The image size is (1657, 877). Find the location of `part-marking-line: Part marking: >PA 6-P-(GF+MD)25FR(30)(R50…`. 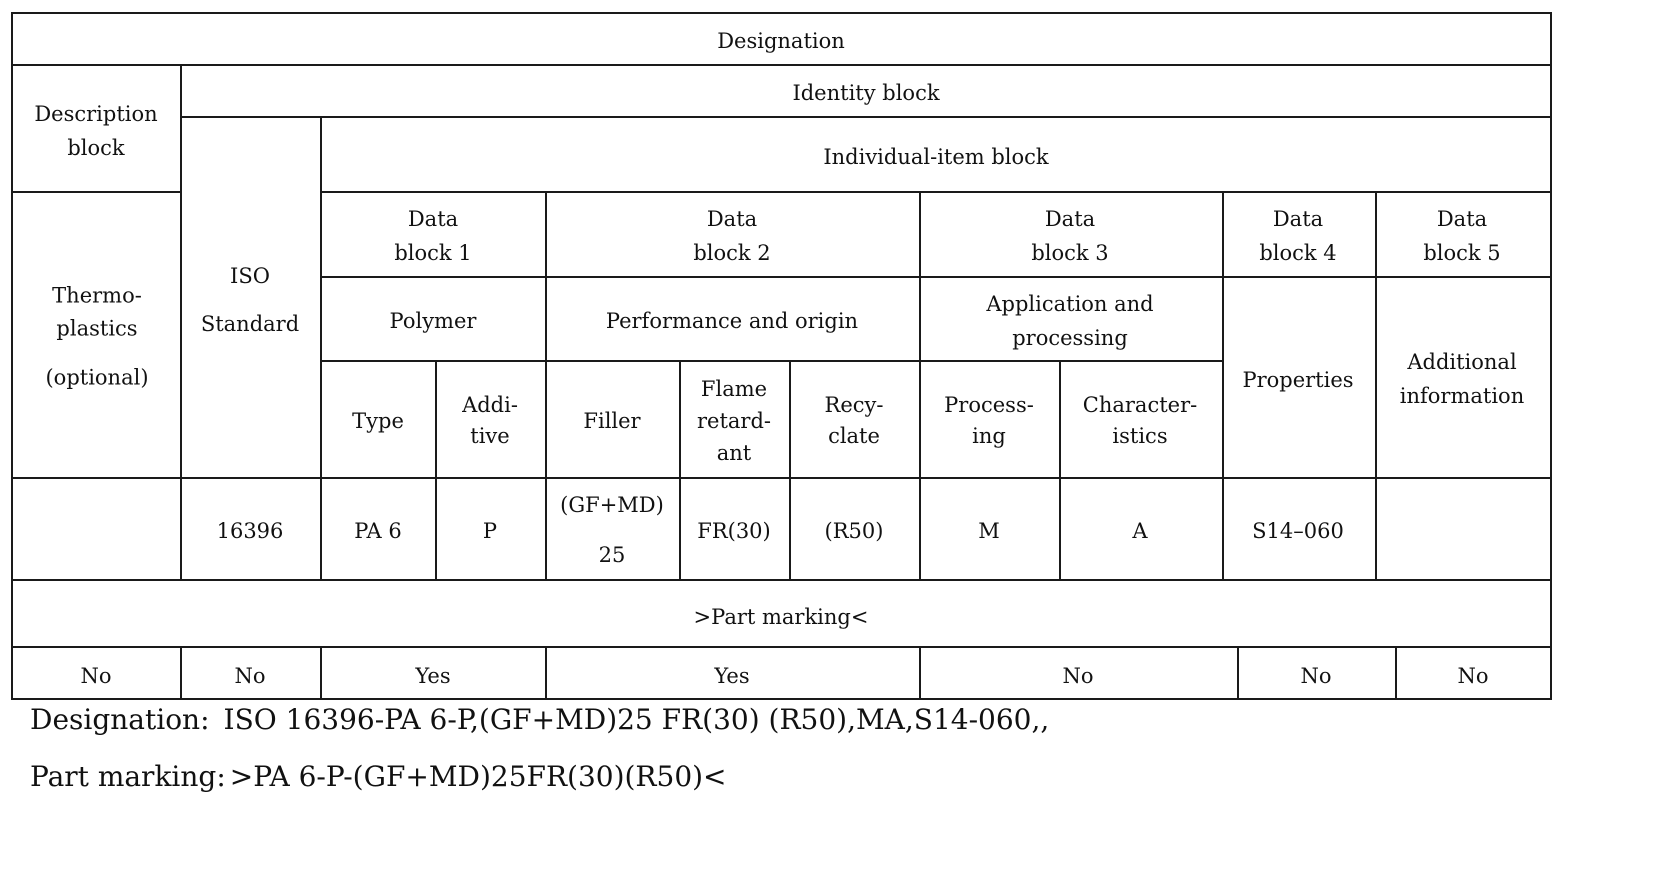

part-marking-line: Part marking: >PA 6-P-(GF+MD)25FR(30)(R50… is located at coordinates (378, 776).